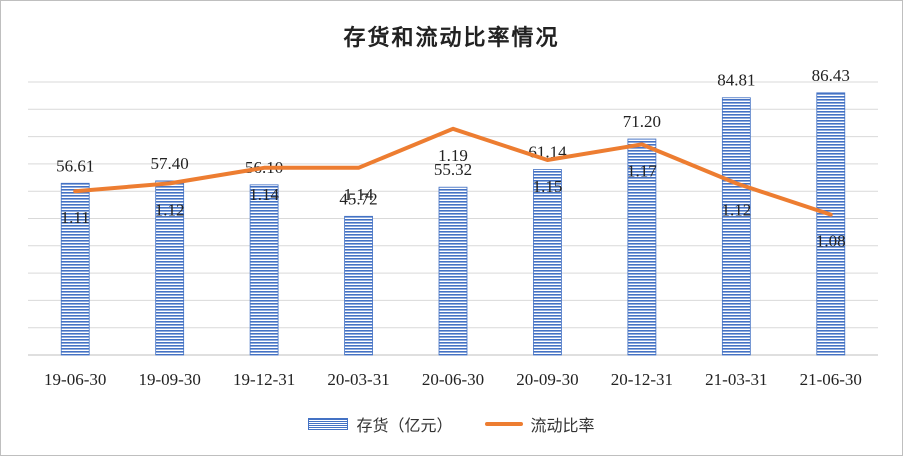  Describe the element at coordinates (404, 425) in the screenshot. I see `legend-label-inventory: 存货（亿元）` at that location.